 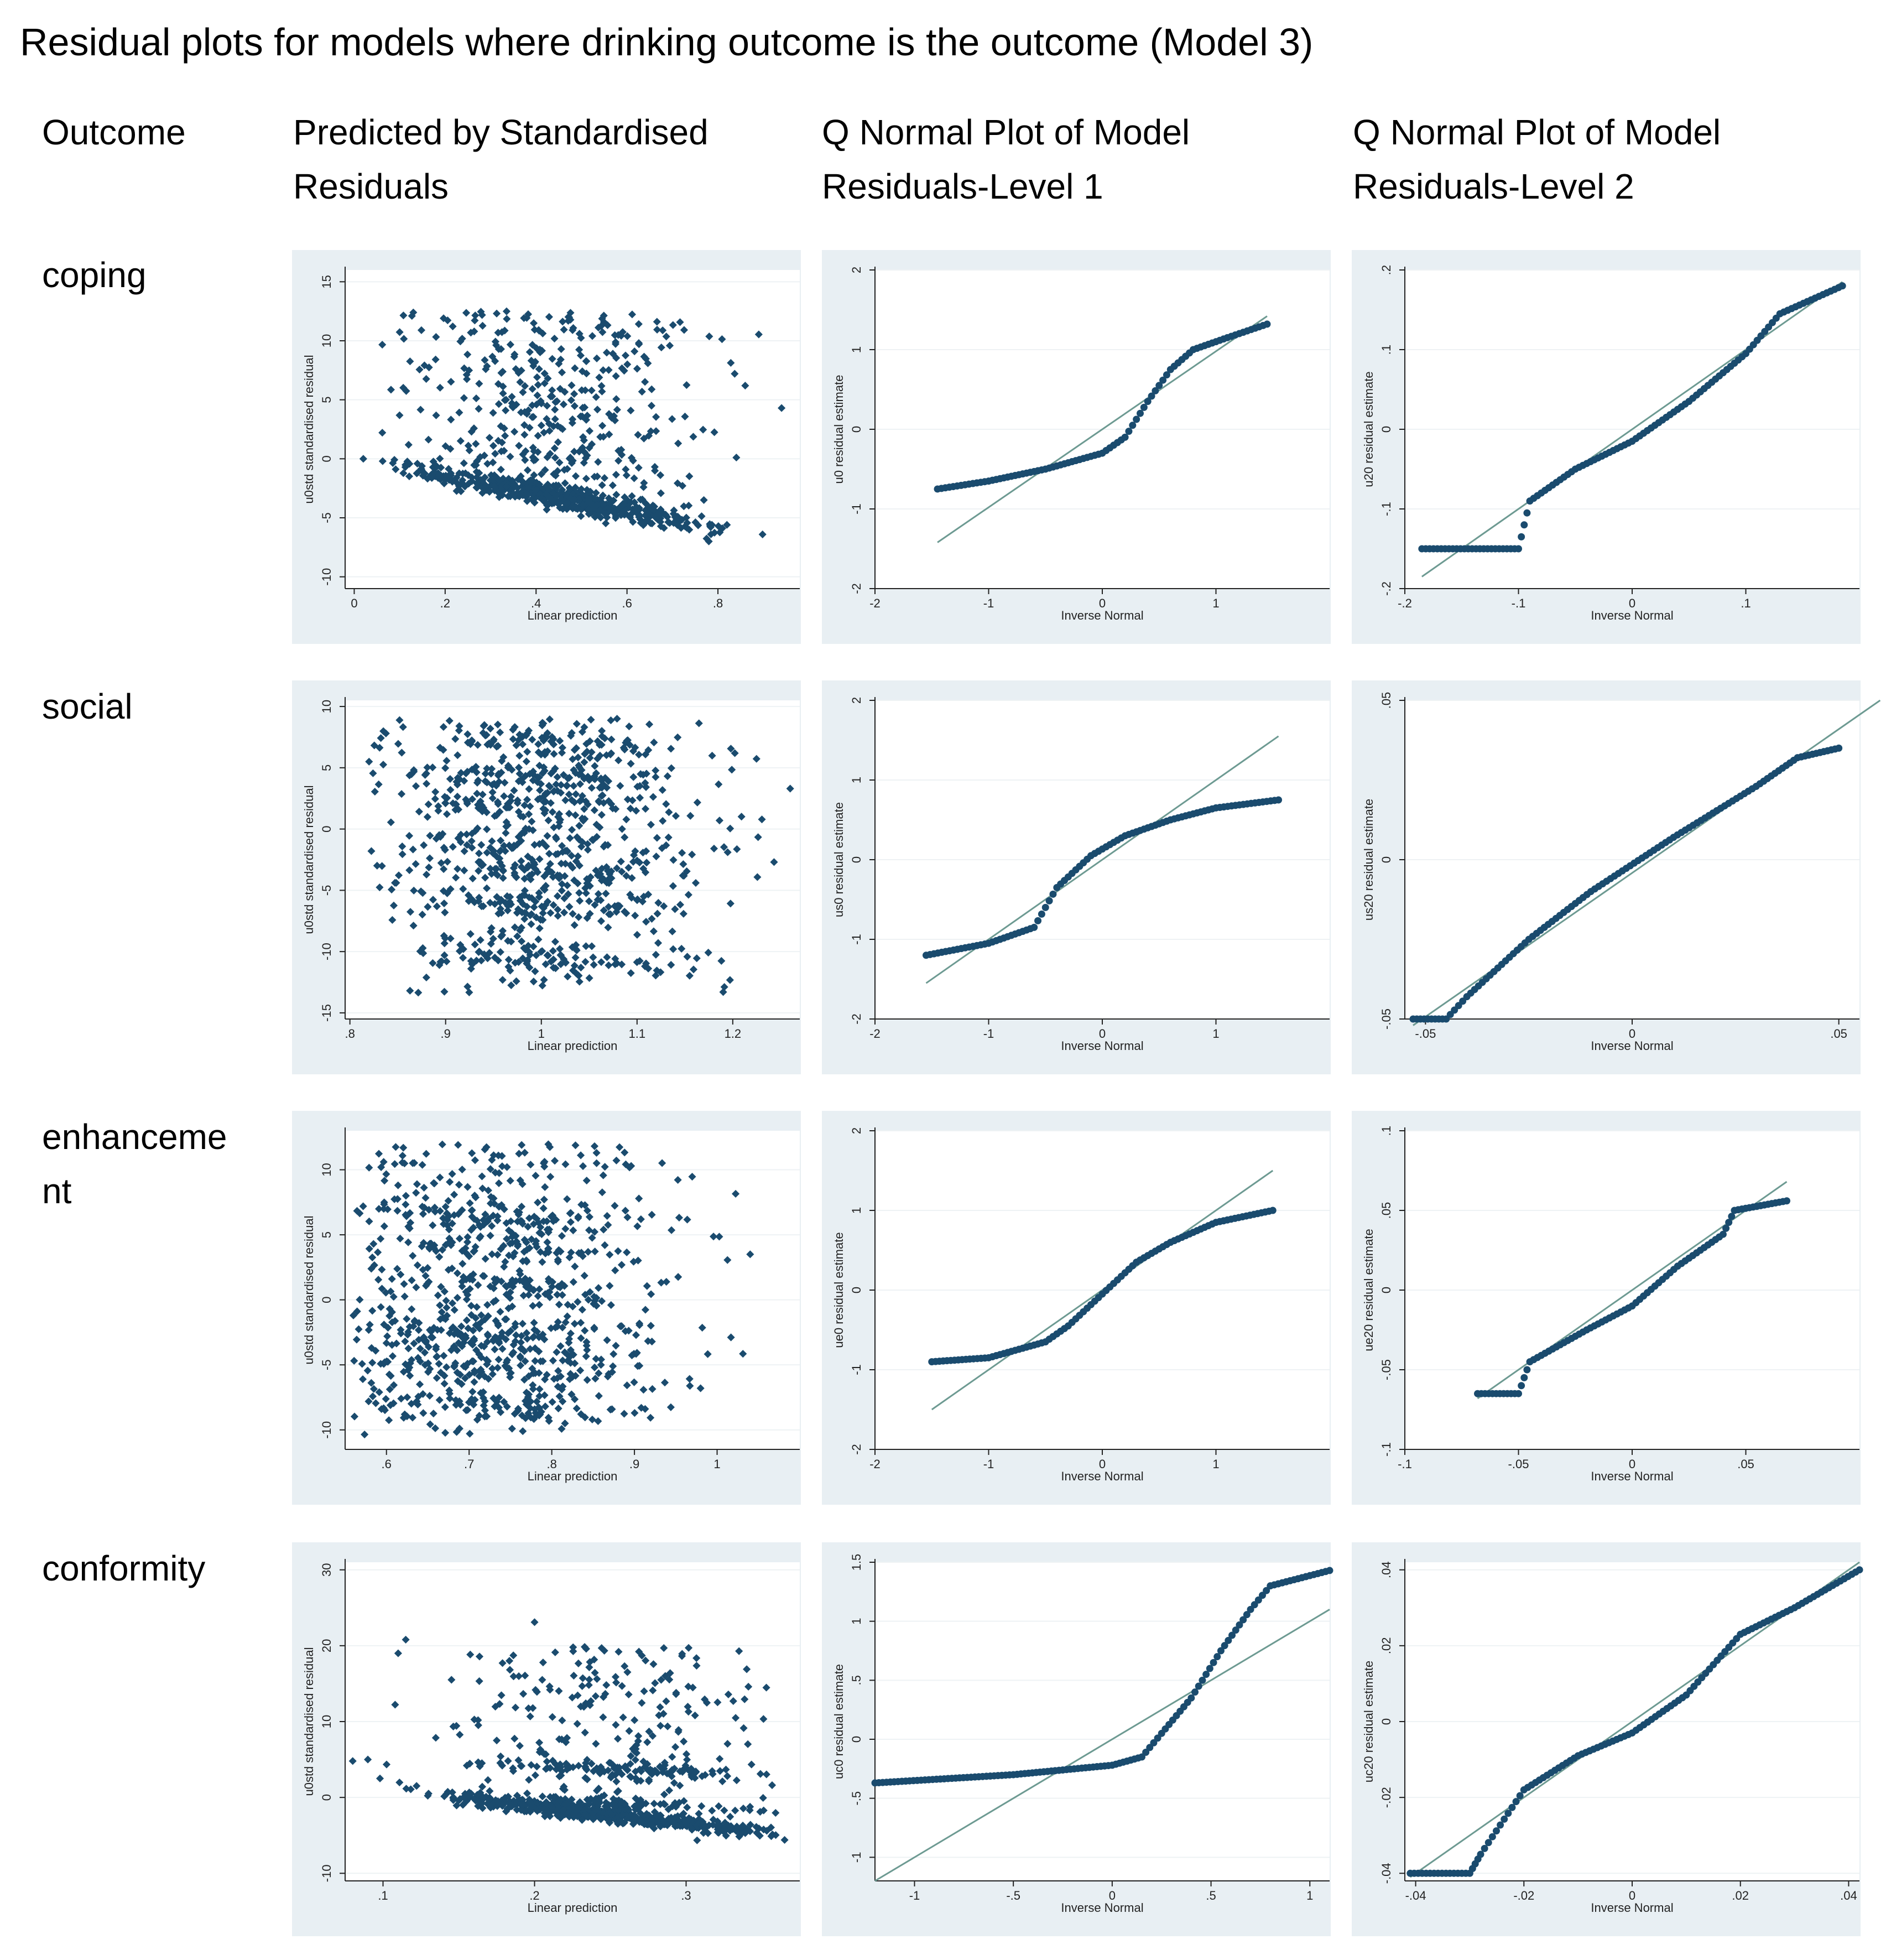 I want to click on x-tick-label: 1, so click(x=1309, y=1895).